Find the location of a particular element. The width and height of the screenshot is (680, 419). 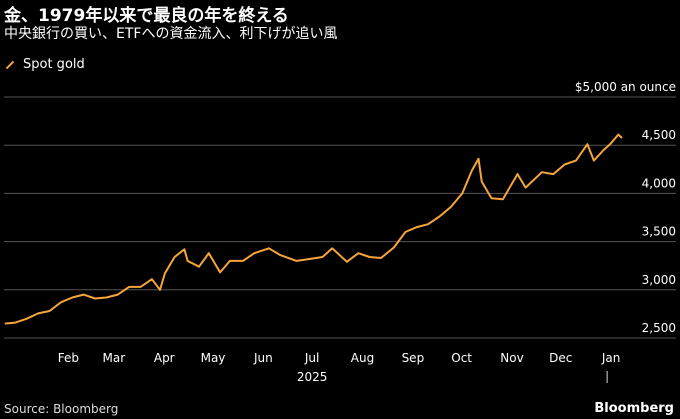

x-tick-label-oct: Oct is located at coordinates (461, 358).